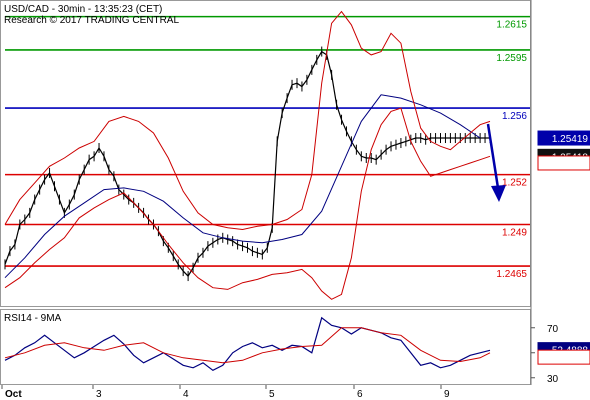 This screenshot has width=590, height=400. Describe the element at coordinates (186, 394) in the screenshot. I see `x-tick-label: 4` at that location.